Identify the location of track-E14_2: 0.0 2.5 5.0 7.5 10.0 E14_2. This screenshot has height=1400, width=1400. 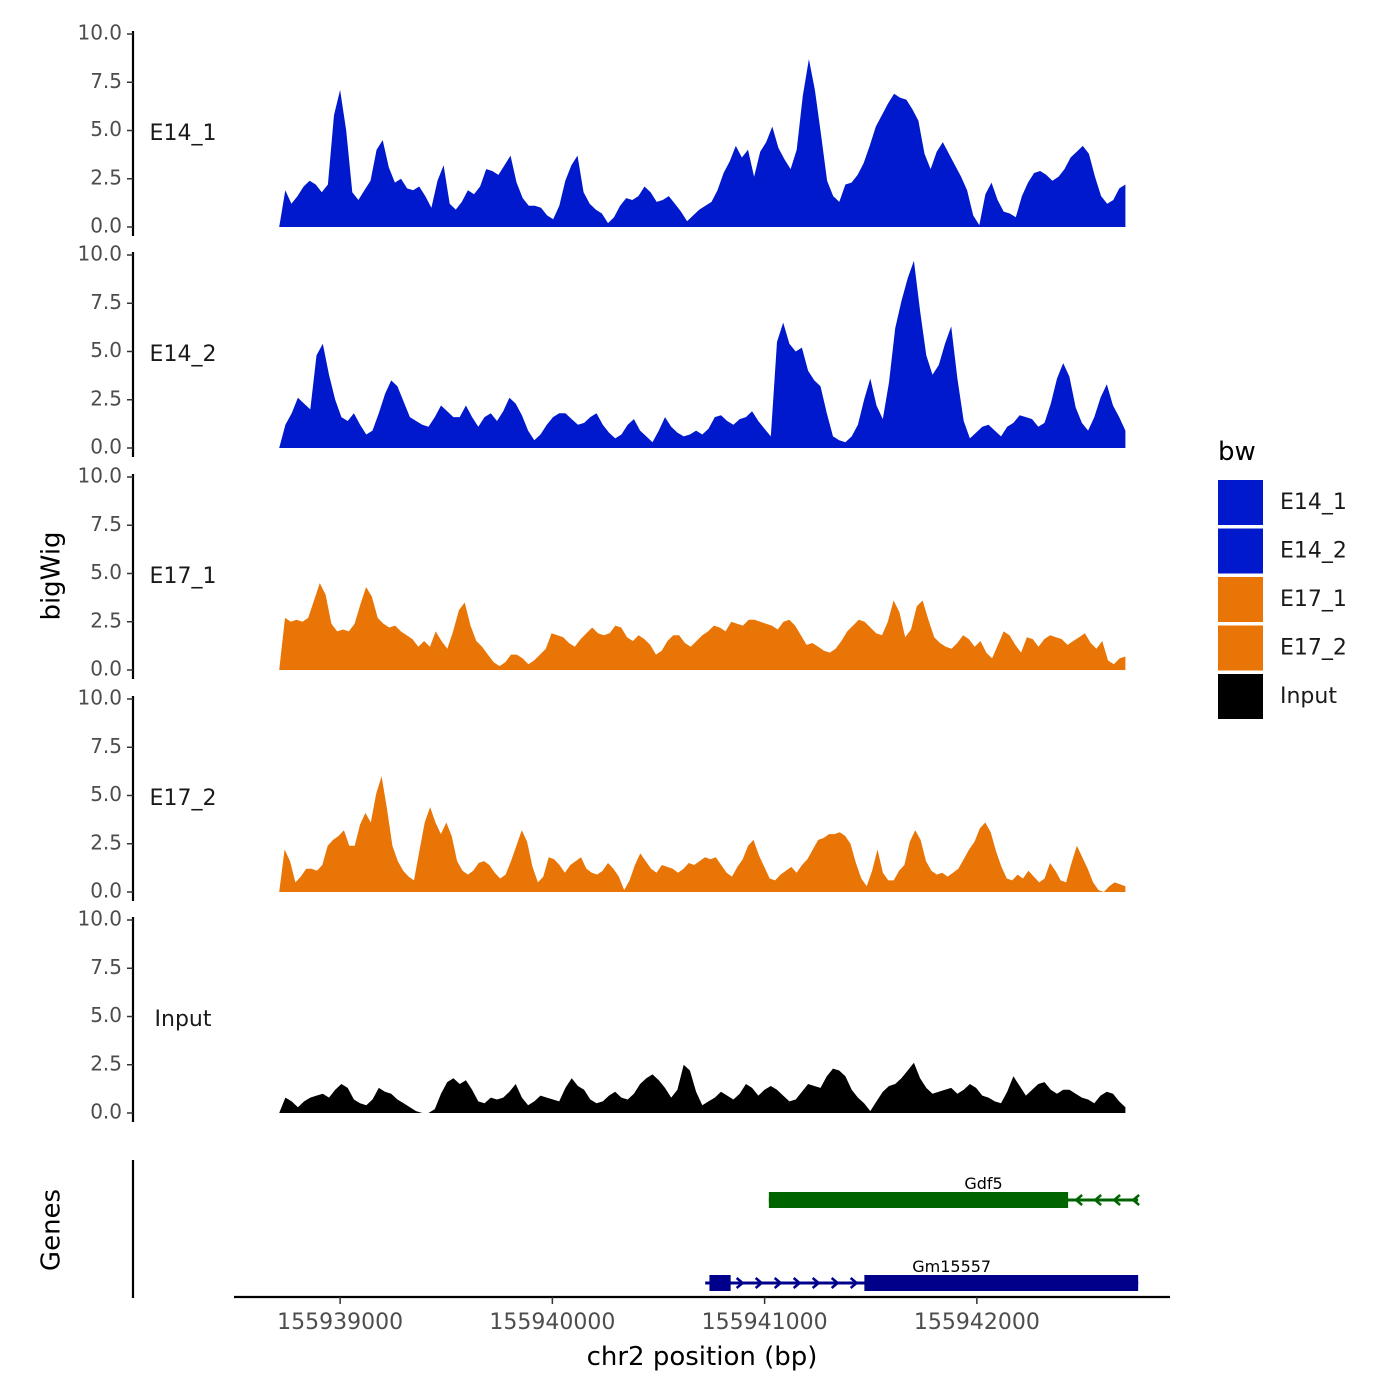
(601, 350).